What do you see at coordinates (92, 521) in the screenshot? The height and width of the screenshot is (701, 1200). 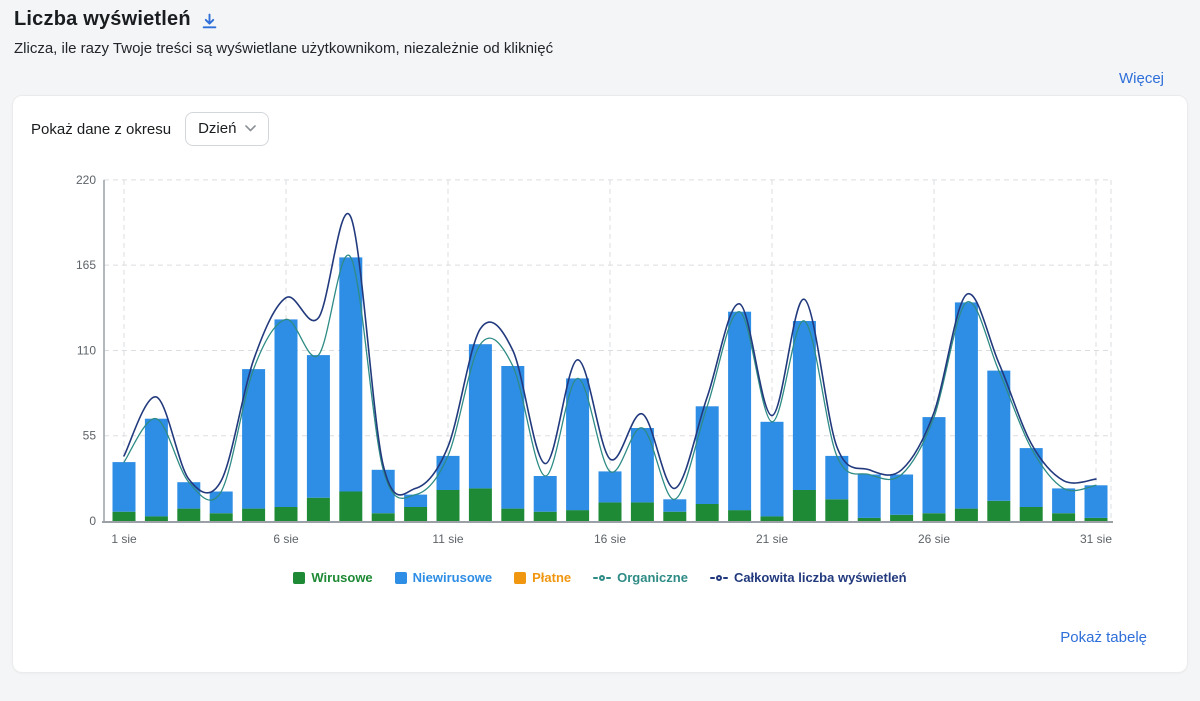 I see `y-axis-label: 0` at bounding box center [92, 521].